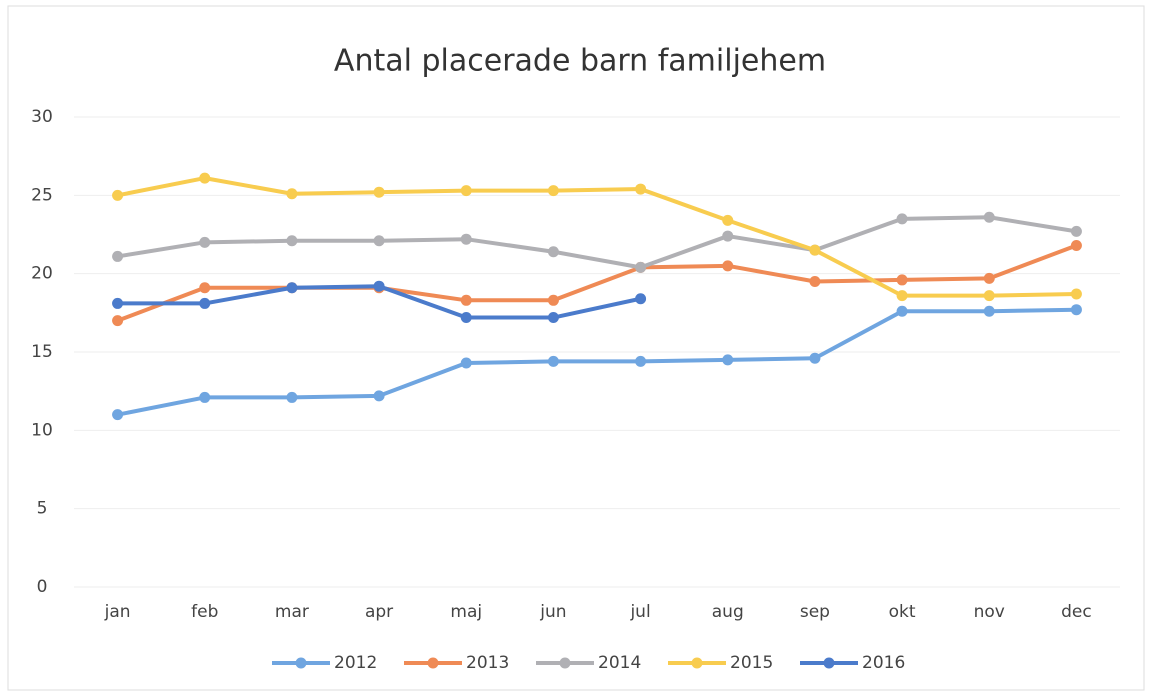 The width and height of the screenshot is (1152, 696). Describe the element at coordinates (989, 612) in the screenshot. I see `x-tick-label: nov` at that location.